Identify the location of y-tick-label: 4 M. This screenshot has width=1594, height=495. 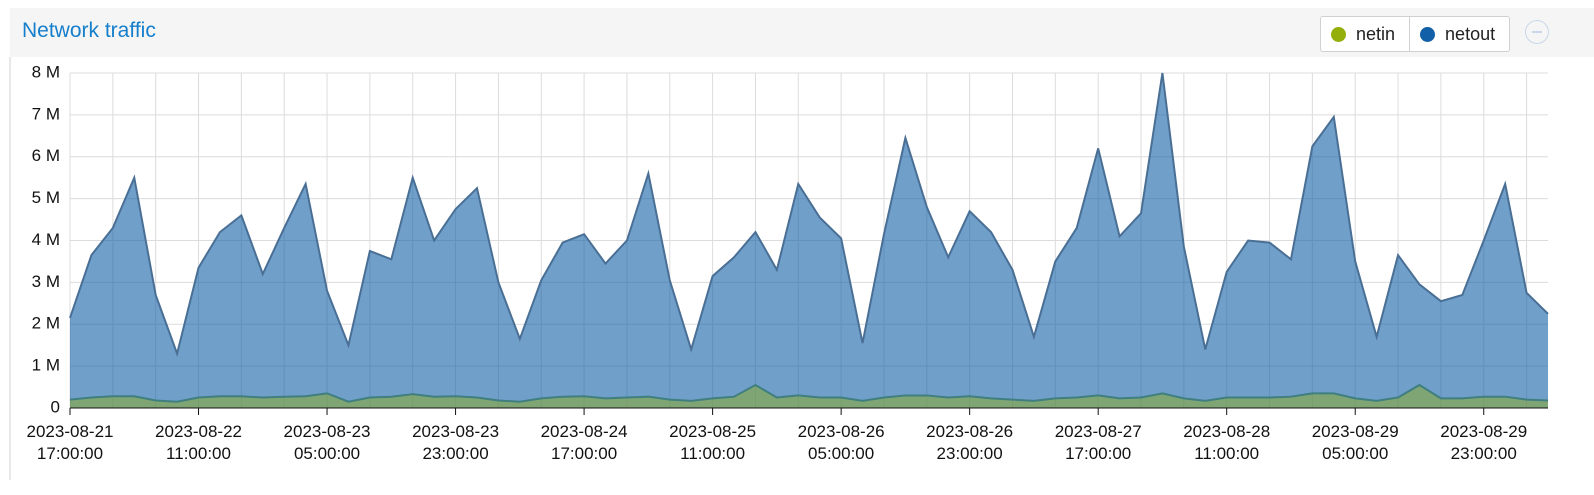
(46, 239).